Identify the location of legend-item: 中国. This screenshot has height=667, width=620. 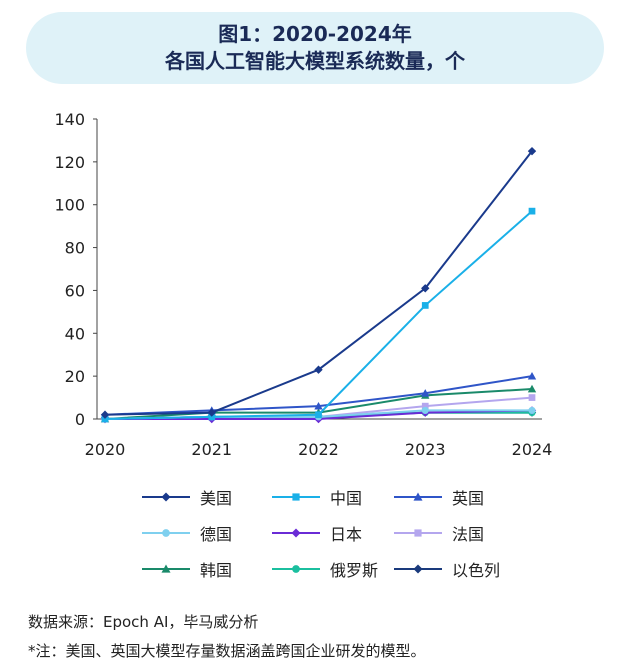
(316, 497).